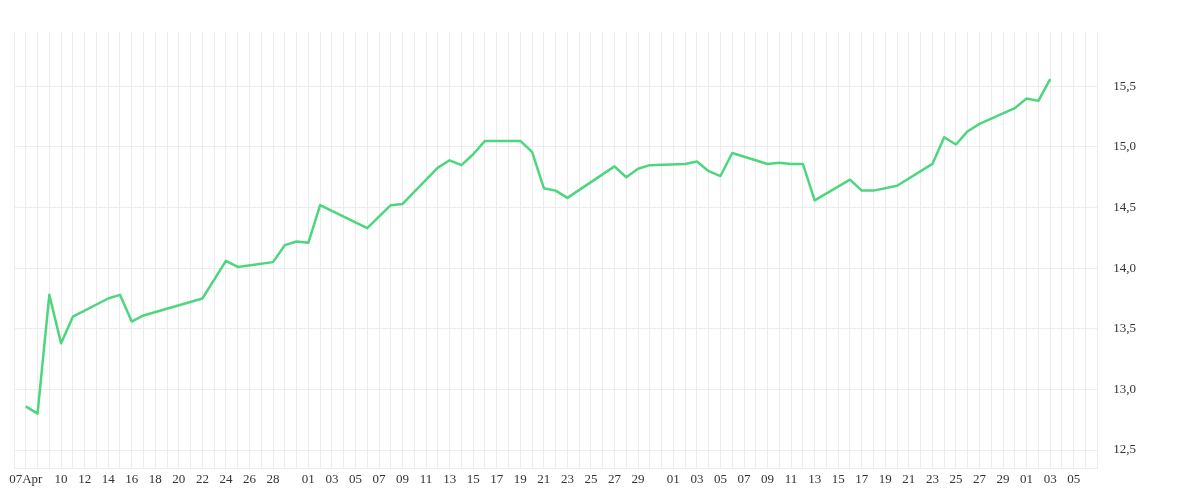 Image resolution: width=1200 pixels, height=500 pixels. I want to click on x-tick-label: 18, so click(155, 479).